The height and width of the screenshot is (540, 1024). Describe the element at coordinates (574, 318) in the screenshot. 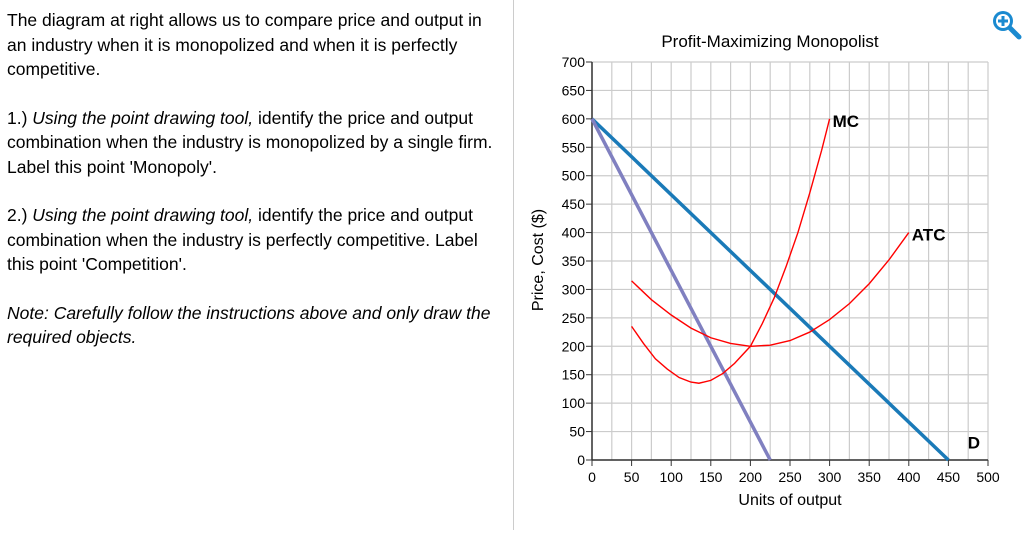

I see `y-tick-label: 250` at that location.